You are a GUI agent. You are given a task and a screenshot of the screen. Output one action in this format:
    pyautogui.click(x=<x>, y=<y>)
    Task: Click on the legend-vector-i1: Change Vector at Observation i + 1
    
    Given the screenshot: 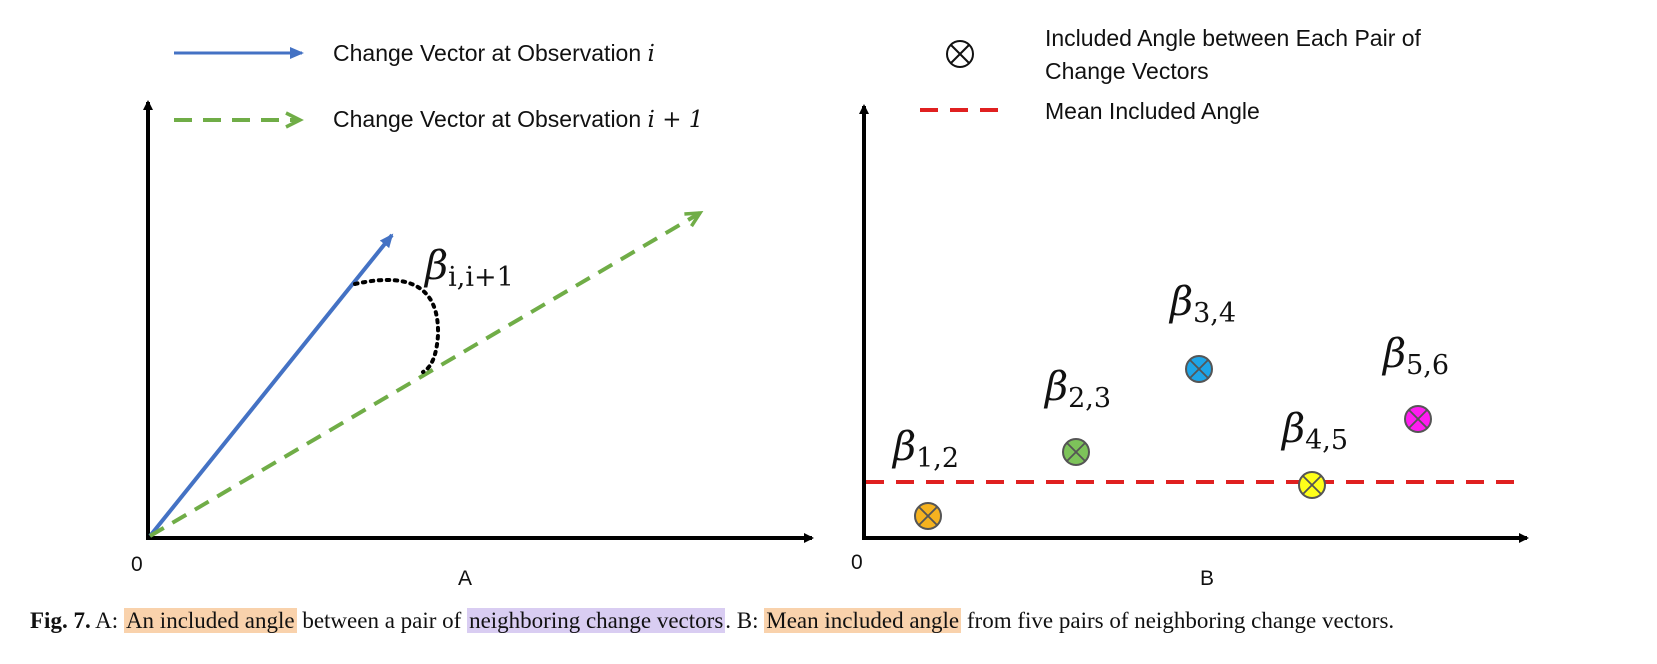 What is the action you would take?
    pyautogui.click(x=518, y=119)
    